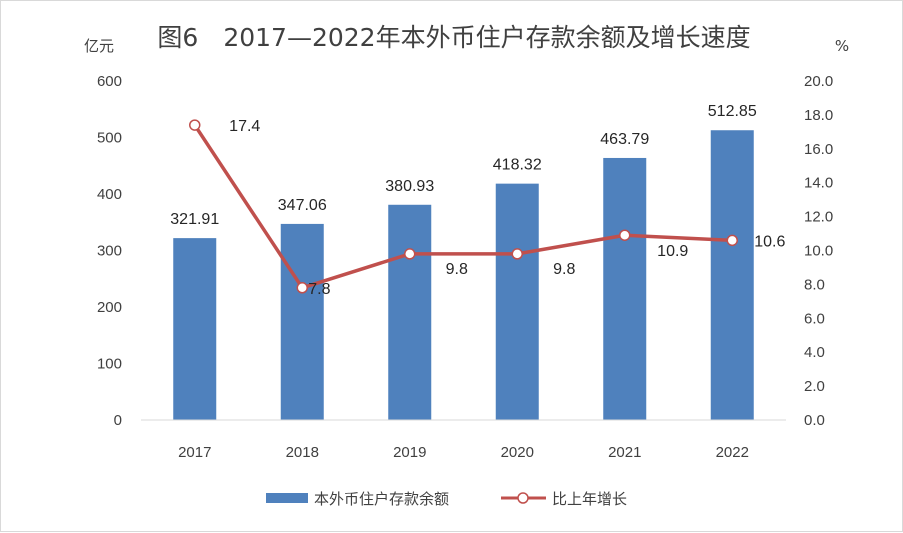 This screenshot has height=533, width=903. I want to click on bar-data-label: 347.06, so click(302, 205).